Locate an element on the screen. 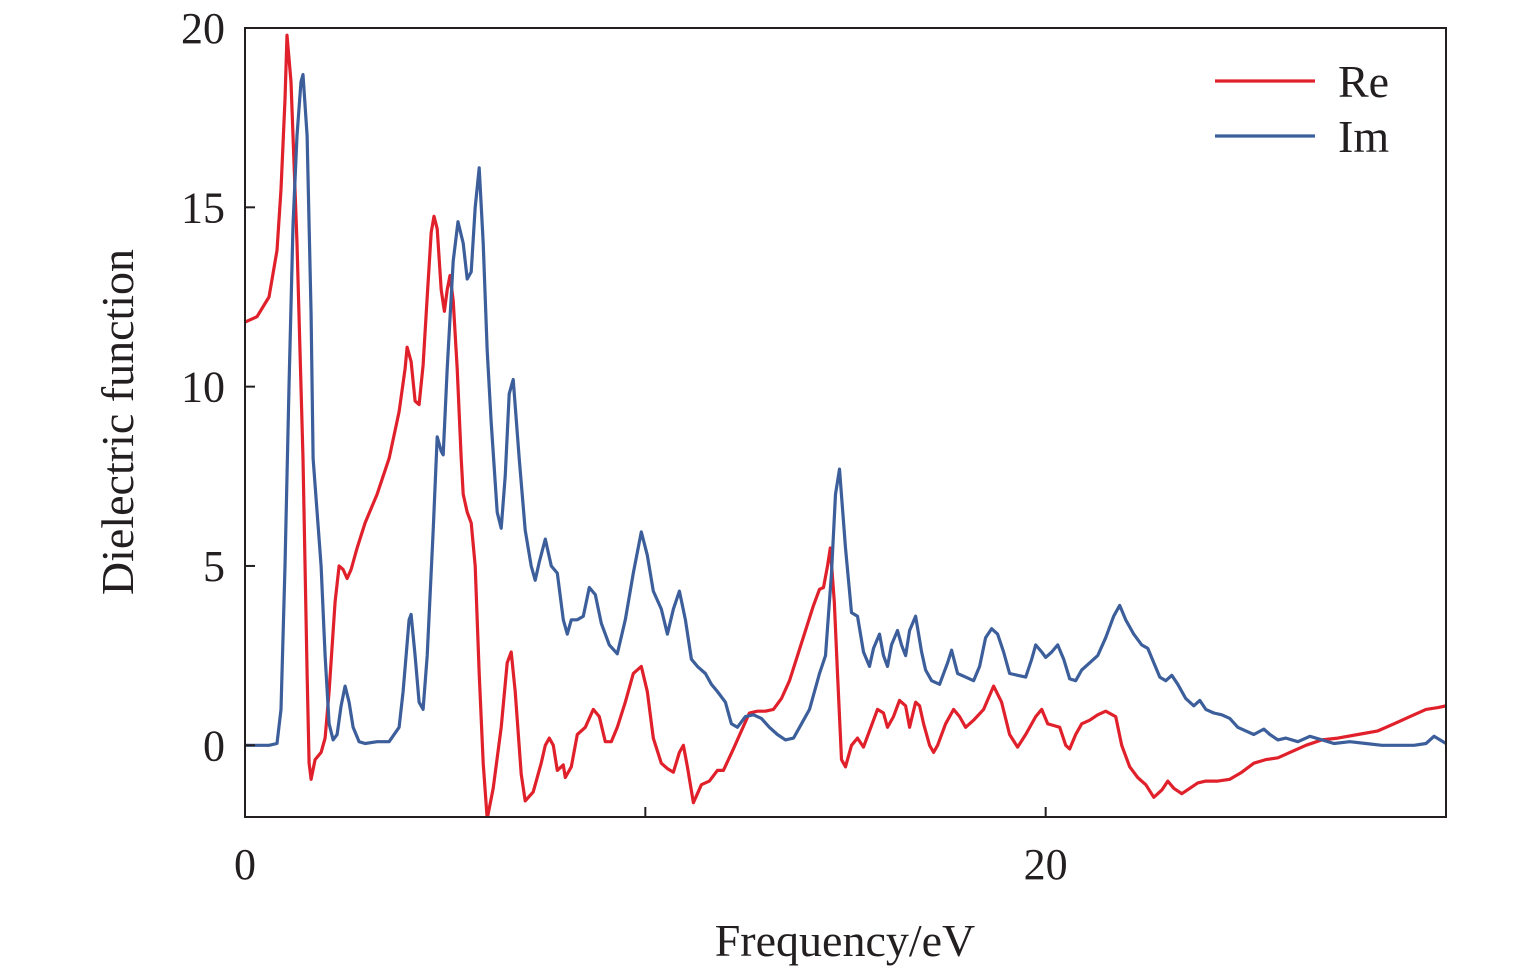  x-tick-label-0: 0 is located at coordinates (245, 864).